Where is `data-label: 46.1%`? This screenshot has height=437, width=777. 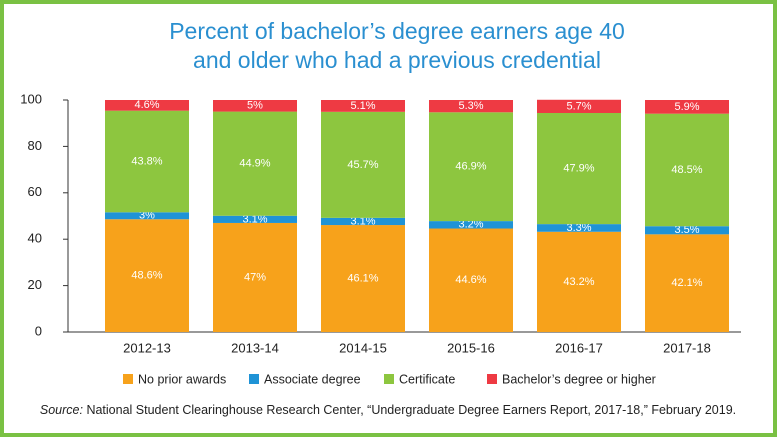 data-label: 46.1% is located at coordinates (362, 278).